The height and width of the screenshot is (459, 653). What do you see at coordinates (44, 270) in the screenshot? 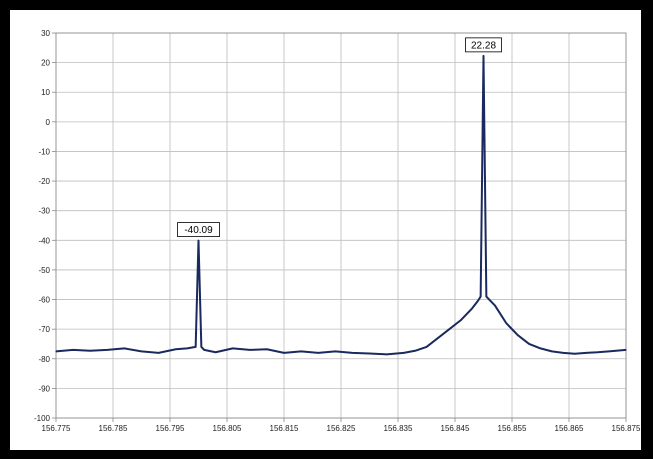
I see `y-tick-label: -50` at bounding box center [44, 270].